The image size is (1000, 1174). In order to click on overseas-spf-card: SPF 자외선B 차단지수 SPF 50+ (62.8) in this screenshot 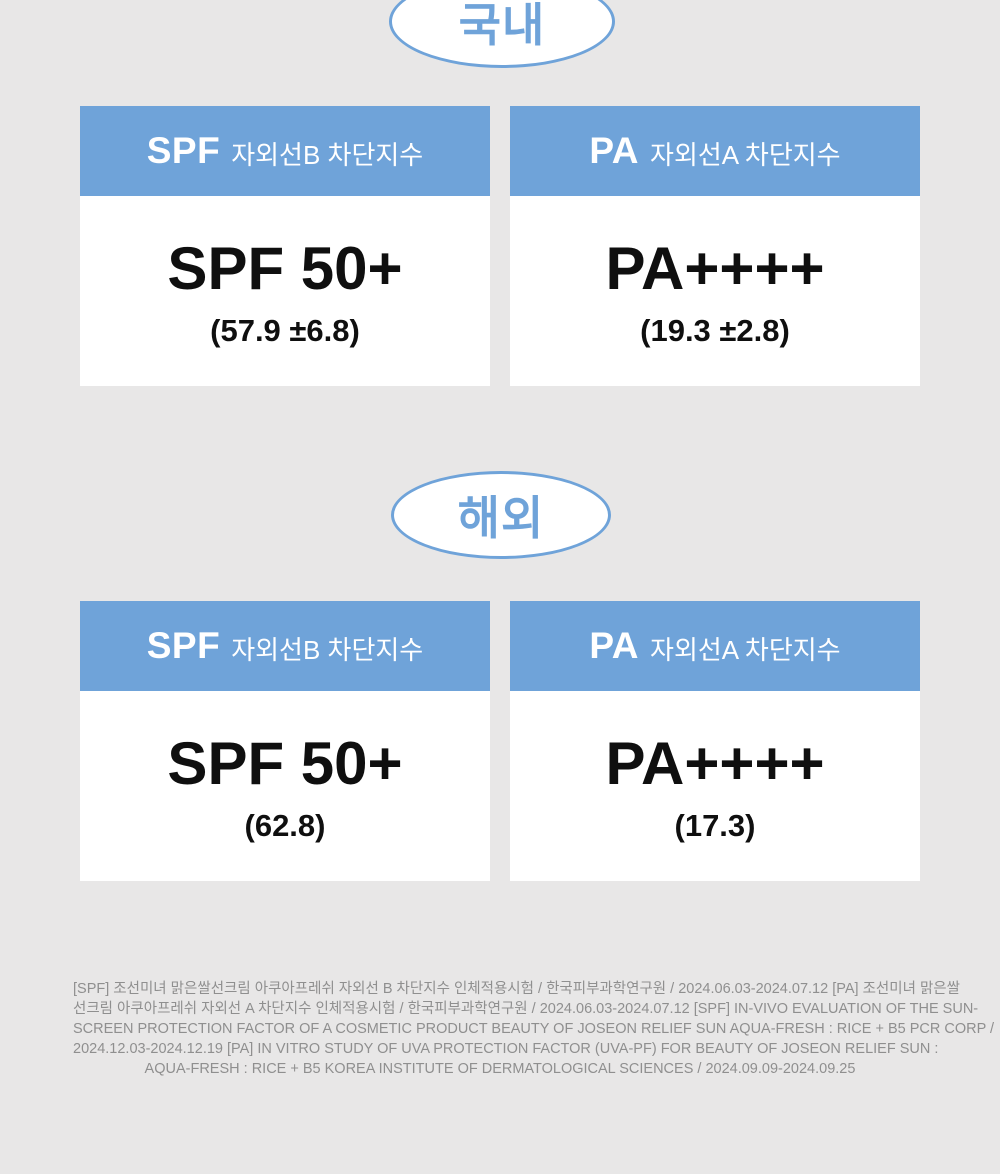, I will do `click(285, 741)`.